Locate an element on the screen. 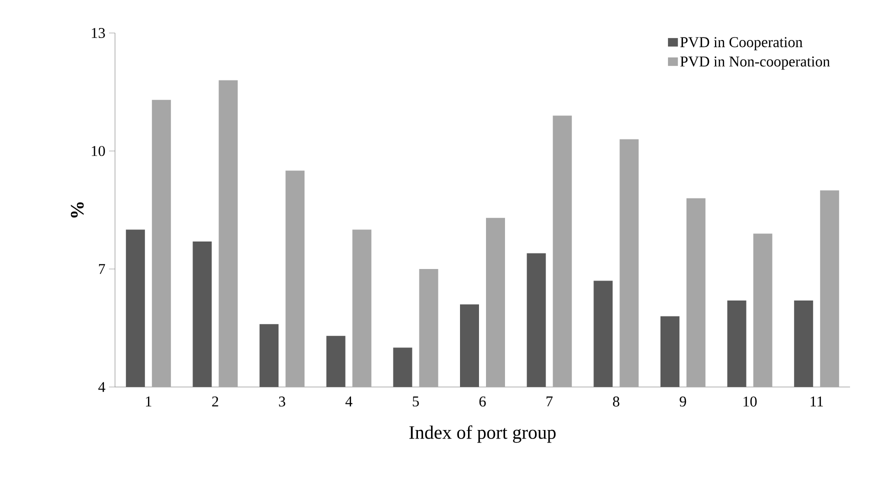 The width and height of the screenshot is (877, 478). x-tick-label: 9 is located at coordinates (683, 401).